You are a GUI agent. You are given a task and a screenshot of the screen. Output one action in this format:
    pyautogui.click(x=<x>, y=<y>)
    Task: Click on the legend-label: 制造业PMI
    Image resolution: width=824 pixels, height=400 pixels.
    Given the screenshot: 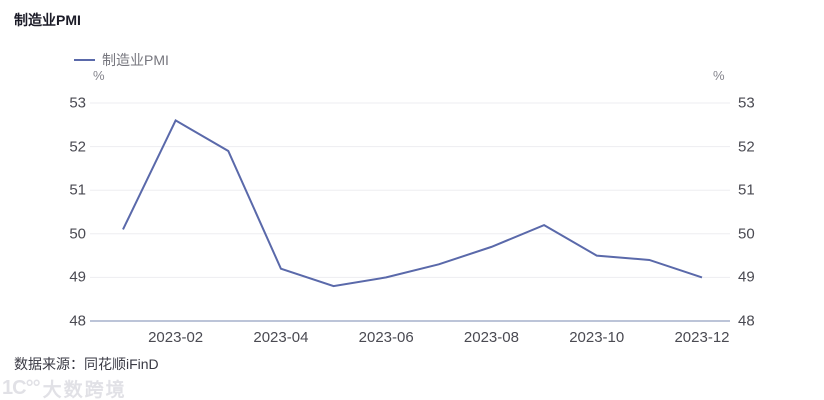 What is the action you would take?
    pyautogui.click(x=135, y=60)
    